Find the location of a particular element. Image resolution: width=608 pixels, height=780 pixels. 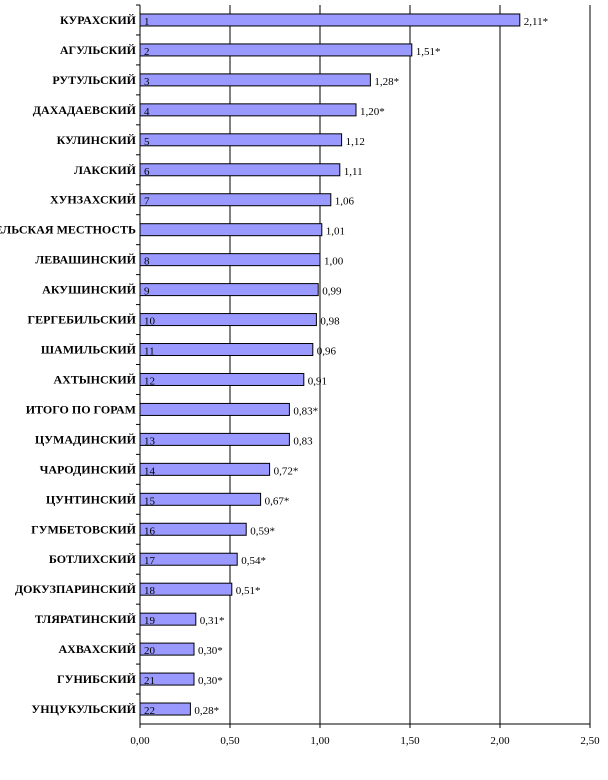

category-label: БОТЛИХСКИЙ is located at coordinates (93, 559).